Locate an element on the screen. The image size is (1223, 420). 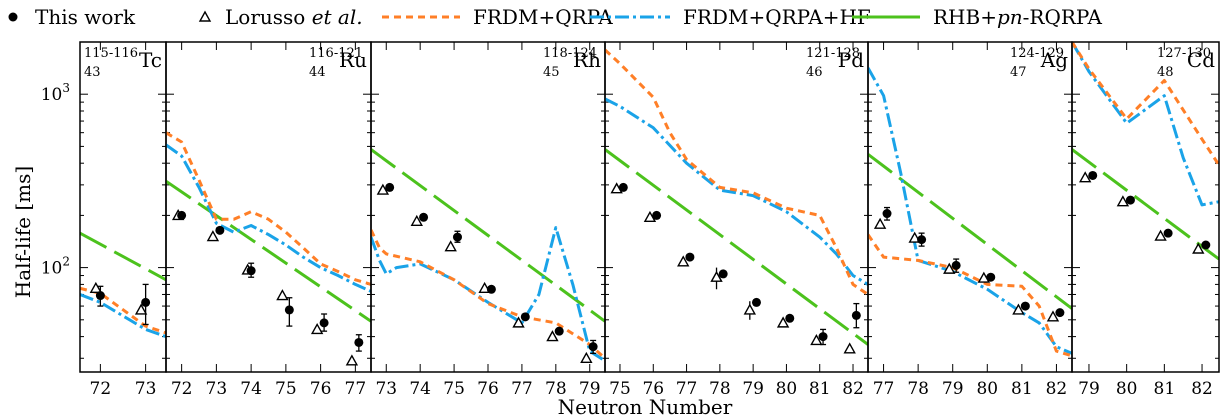
y-axis-label: Half-life [ms] is located at coordinates (23, 232).